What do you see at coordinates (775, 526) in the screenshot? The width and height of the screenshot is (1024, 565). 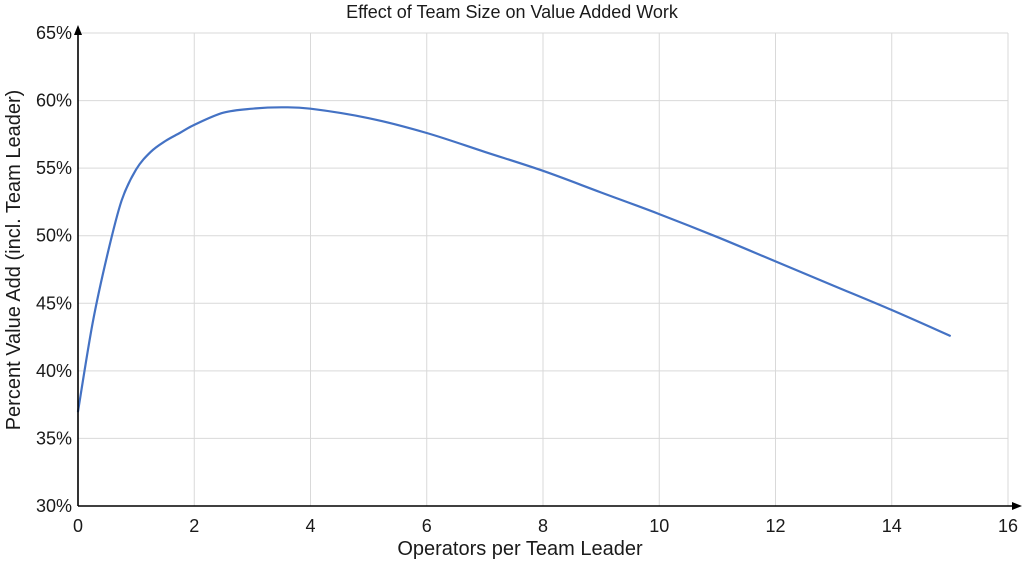 I see `x-tick-label: 12` at bounding box center [775, 526].